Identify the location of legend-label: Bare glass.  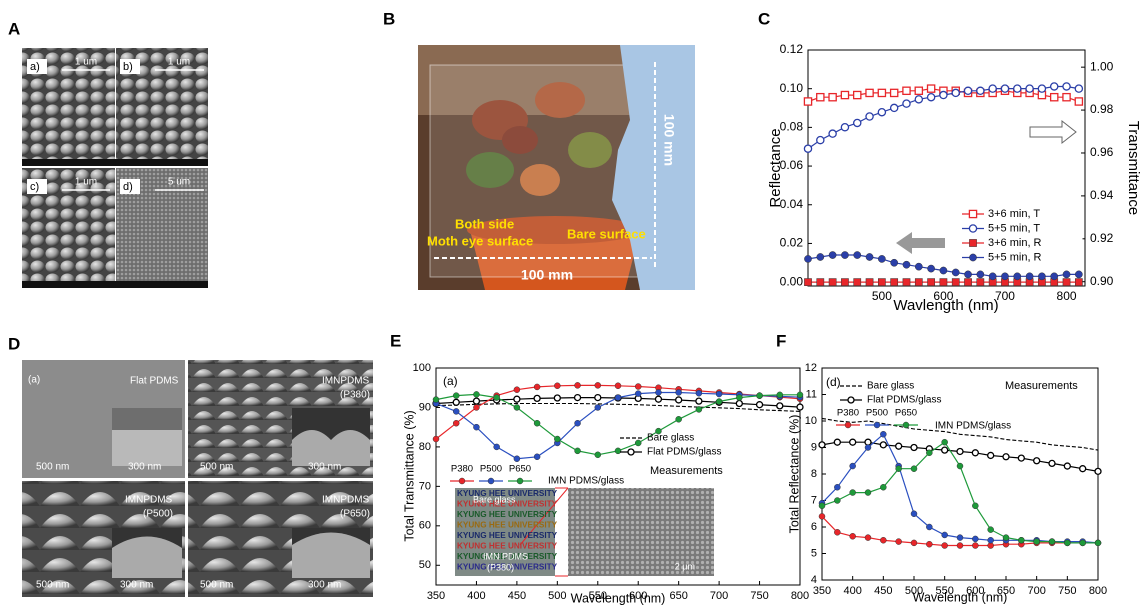
(670, 438).